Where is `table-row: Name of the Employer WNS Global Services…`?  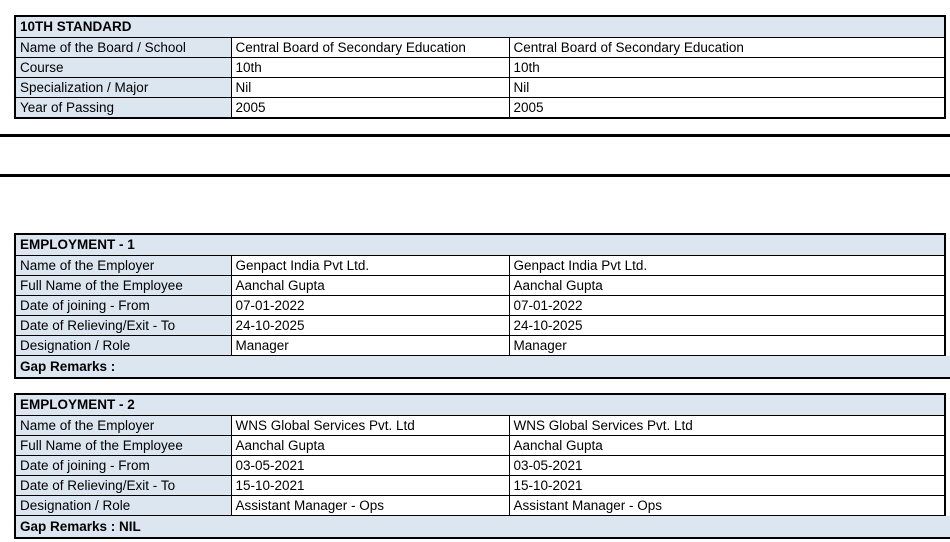 table-row: Name of the Employer WNS Global Services… is located at coordinates (480, 425).